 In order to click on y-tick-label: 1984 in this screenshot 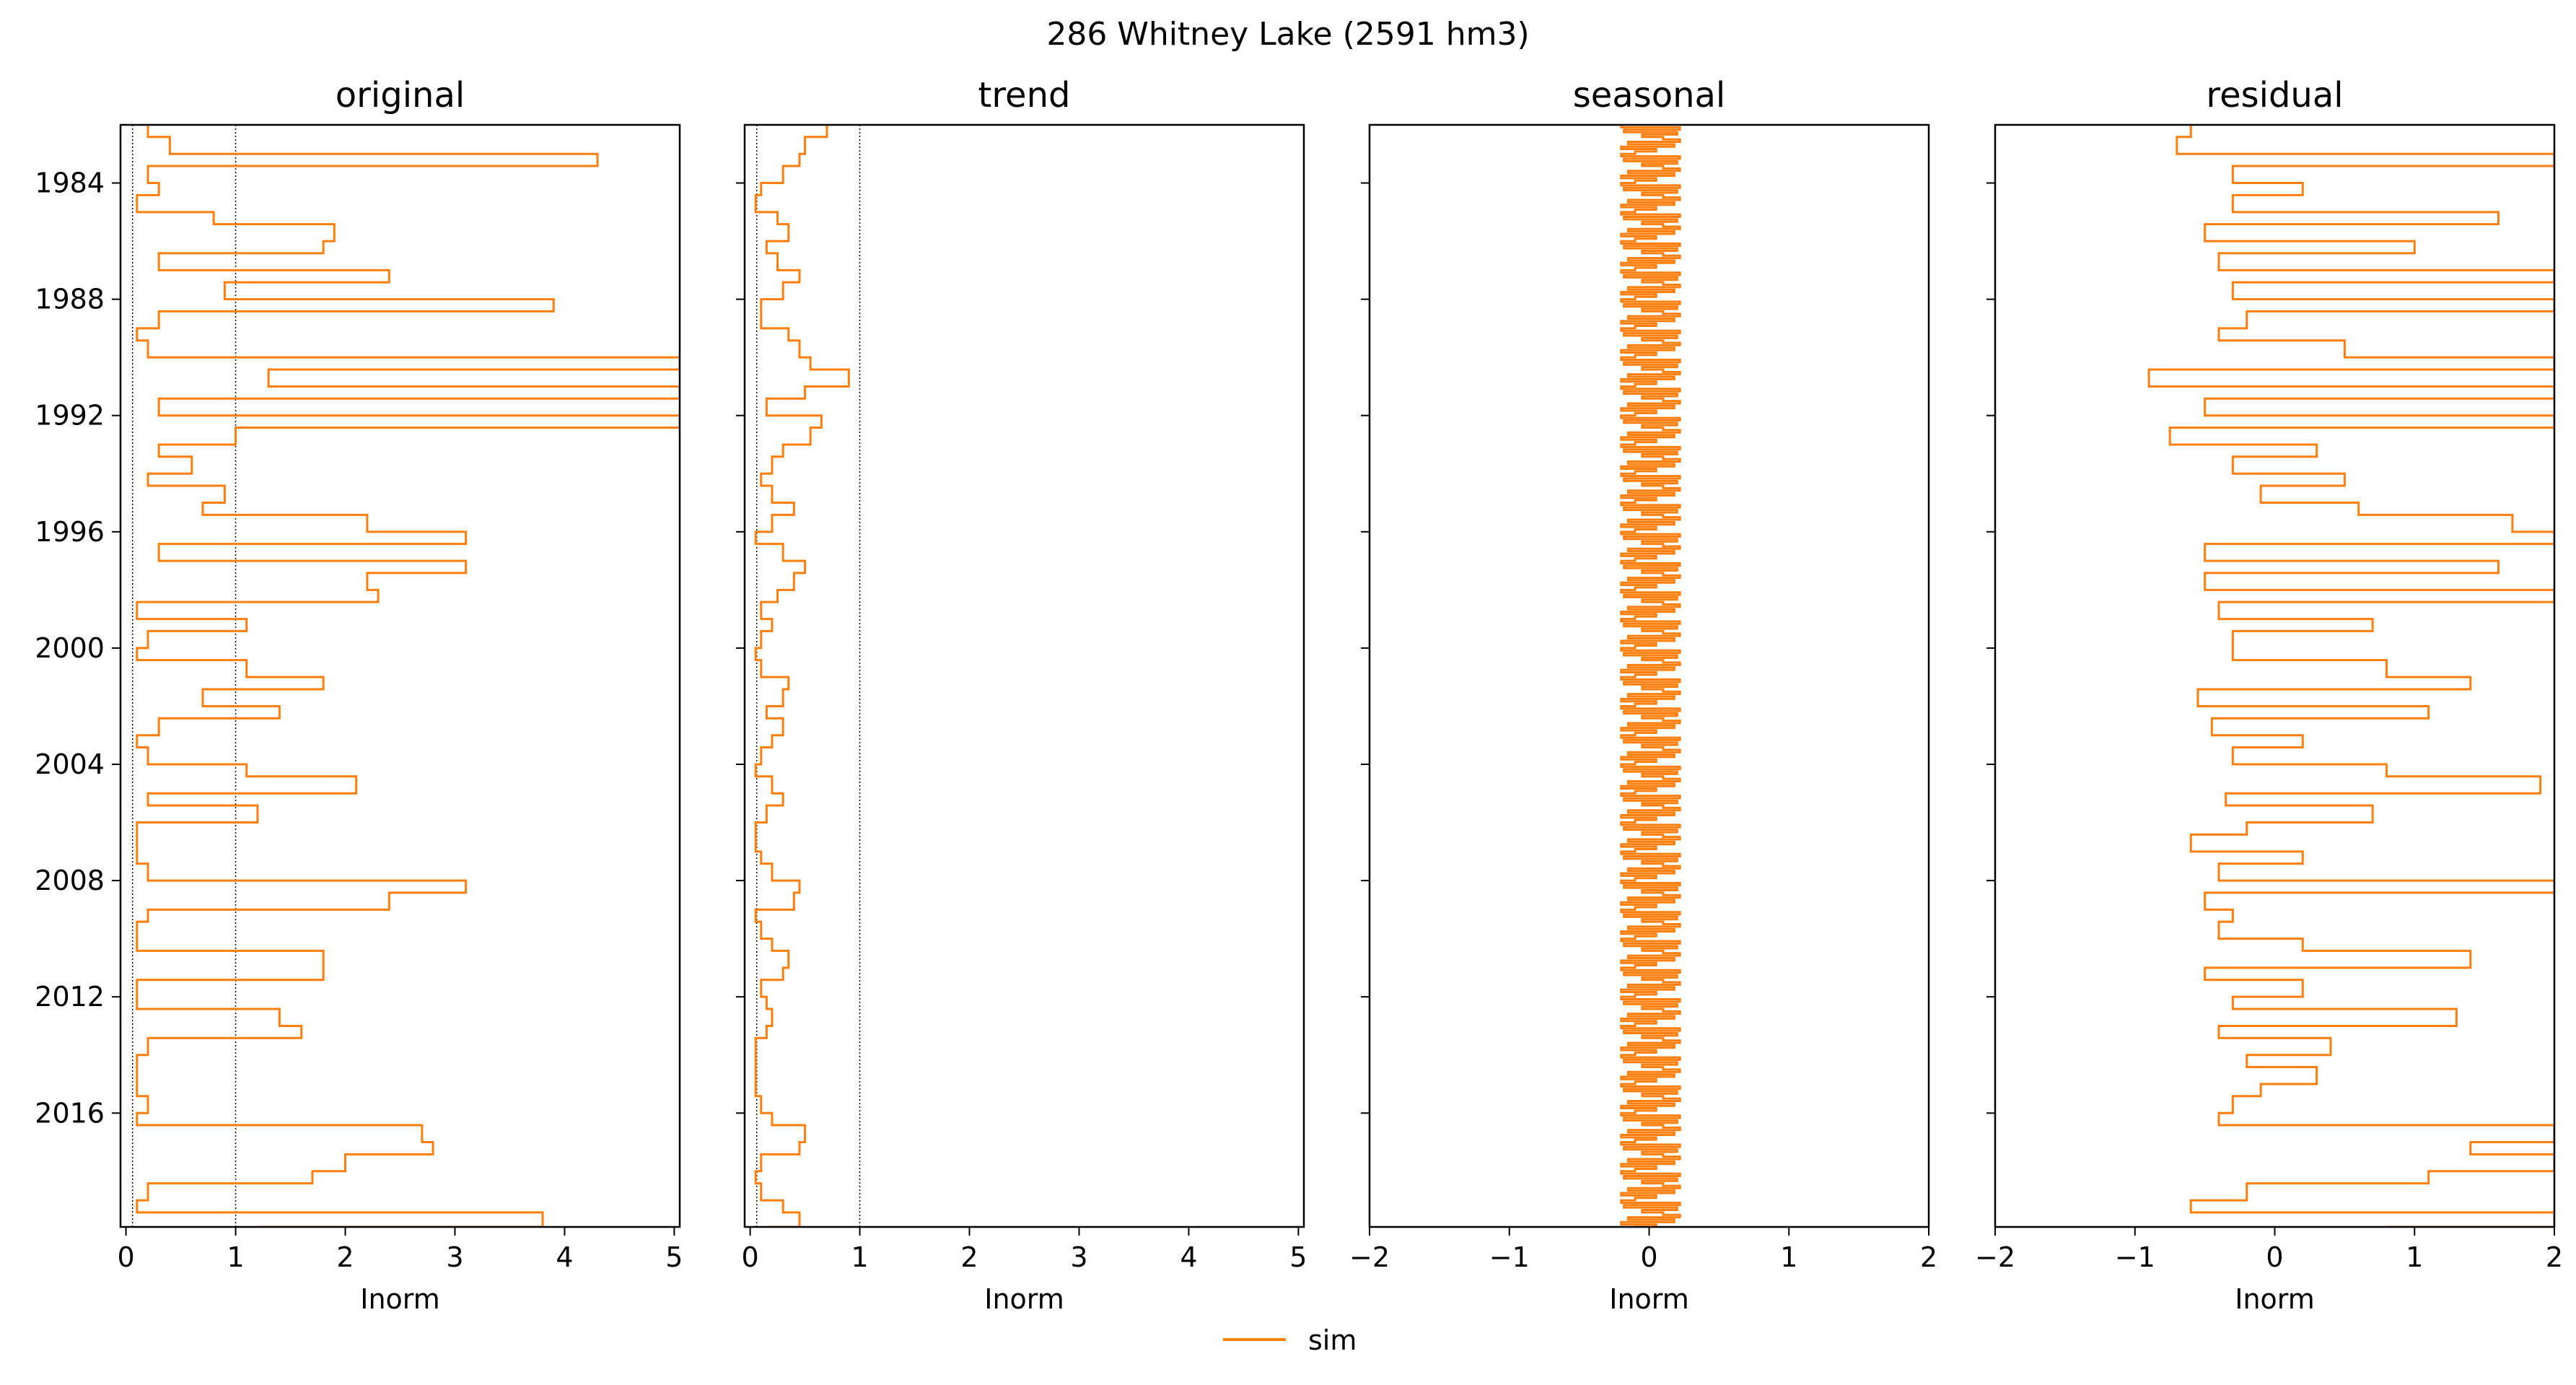, I will do `click(70, 183)`.